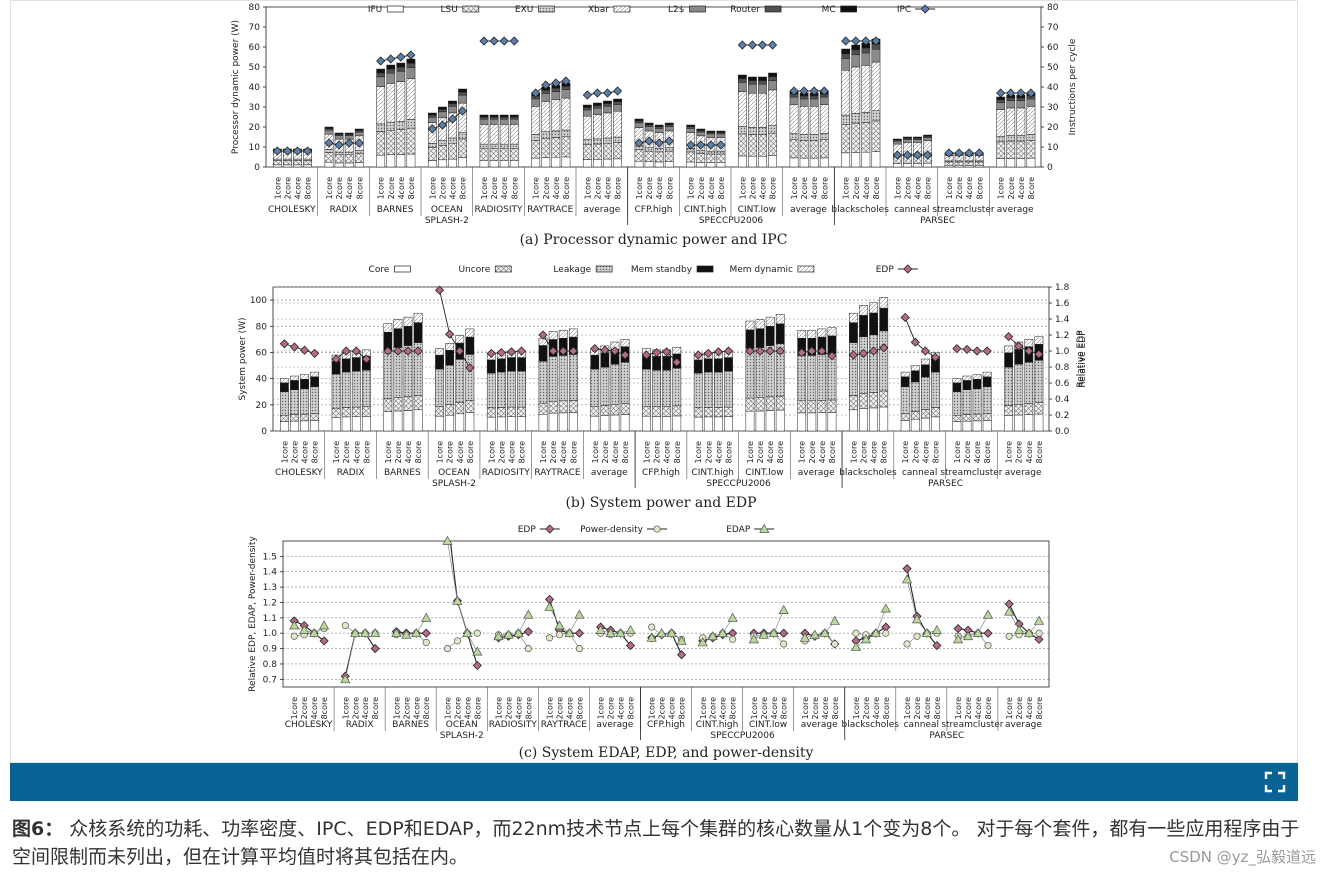 This screenshot has width=1330, height=876. What do you see at coordinates (738, 484) in the screenshot?
I see `suite-label: SPECCPU2006` at bounding box center [738, 484].